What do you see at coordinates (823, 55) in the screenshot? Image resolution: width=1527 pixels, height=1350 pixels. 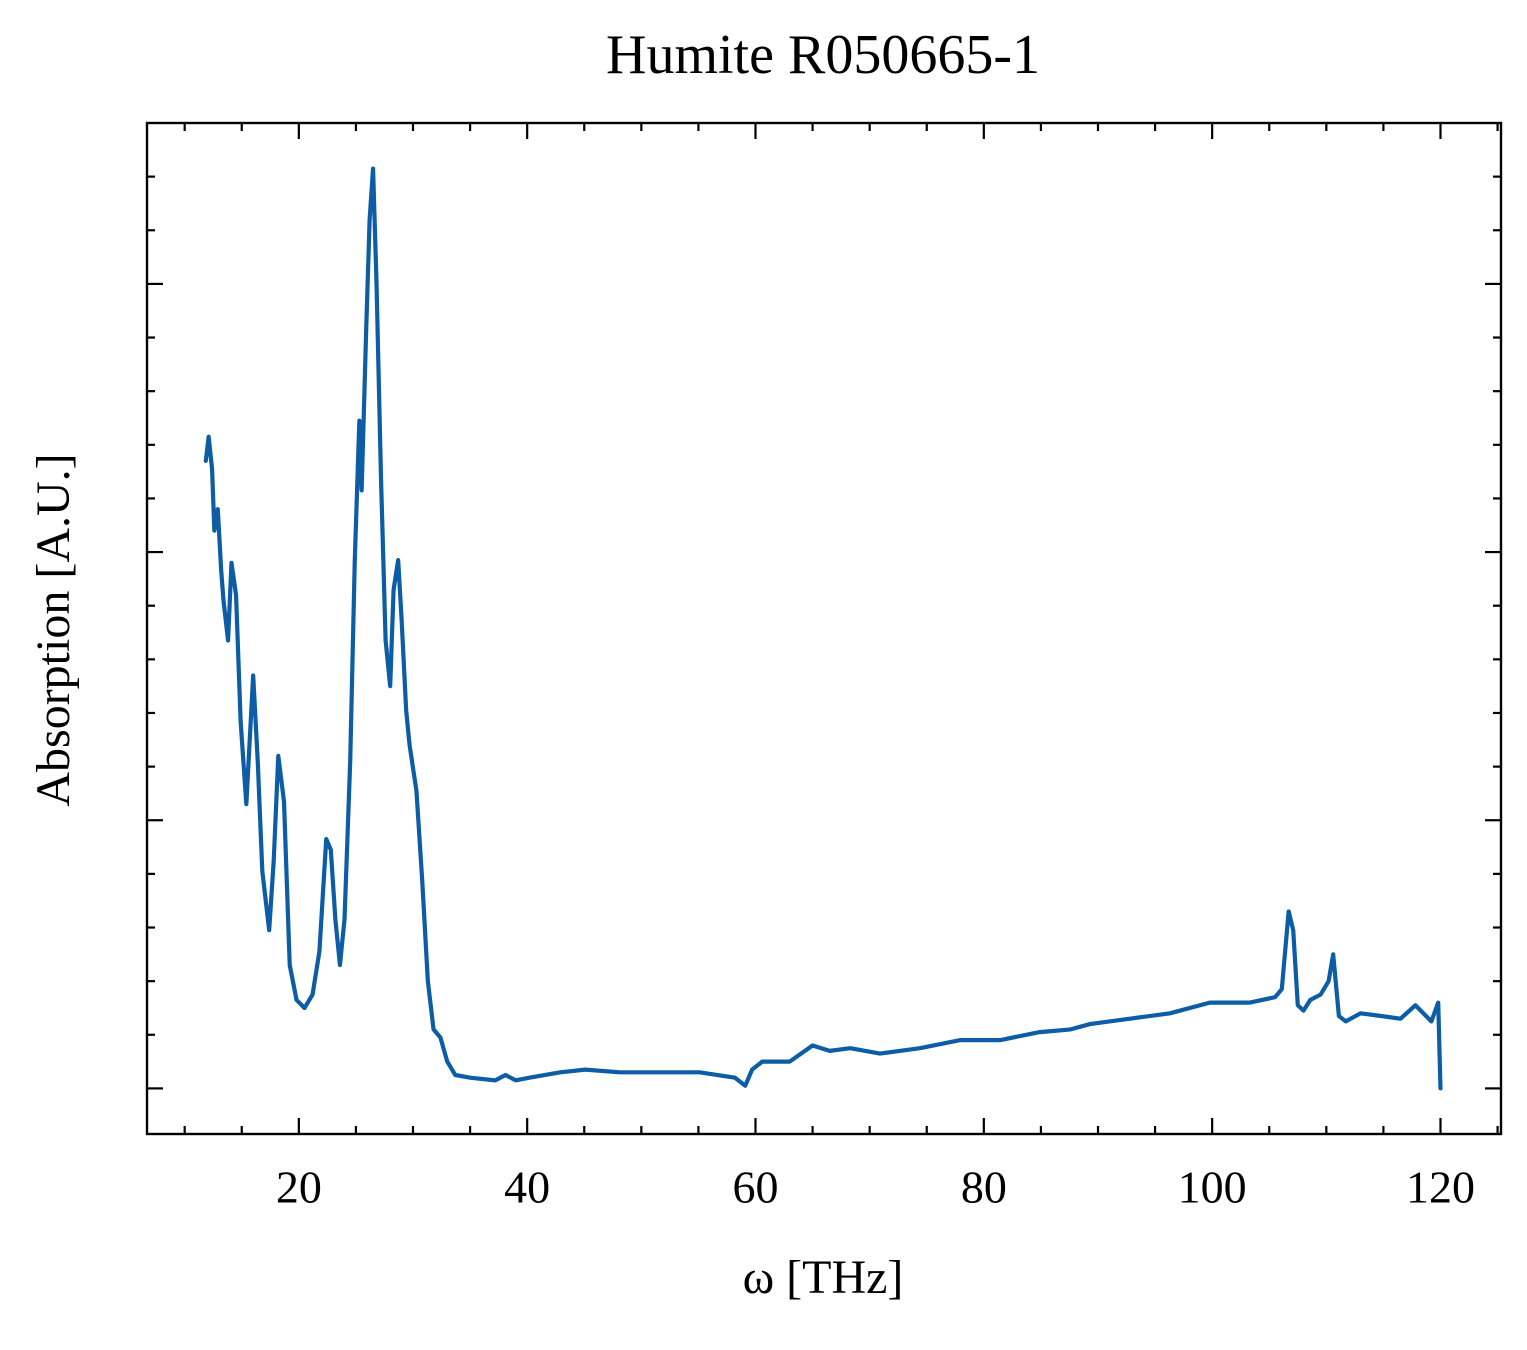 I see `chart-title: Humite R050665-1` at bounding box center [823, 55].